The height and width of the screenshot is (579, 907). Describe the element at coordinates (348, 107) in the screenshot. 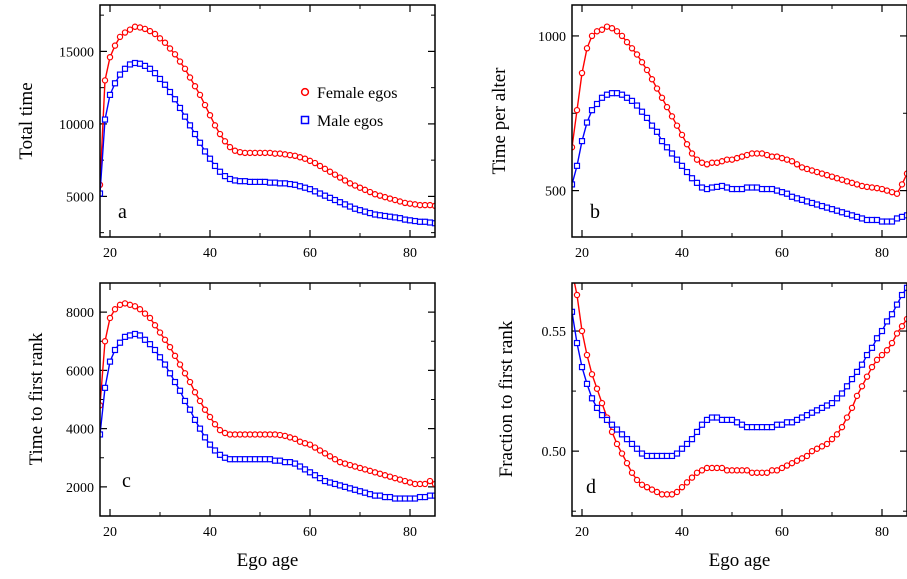

I see `legend: Female egos Male egos` at that location.